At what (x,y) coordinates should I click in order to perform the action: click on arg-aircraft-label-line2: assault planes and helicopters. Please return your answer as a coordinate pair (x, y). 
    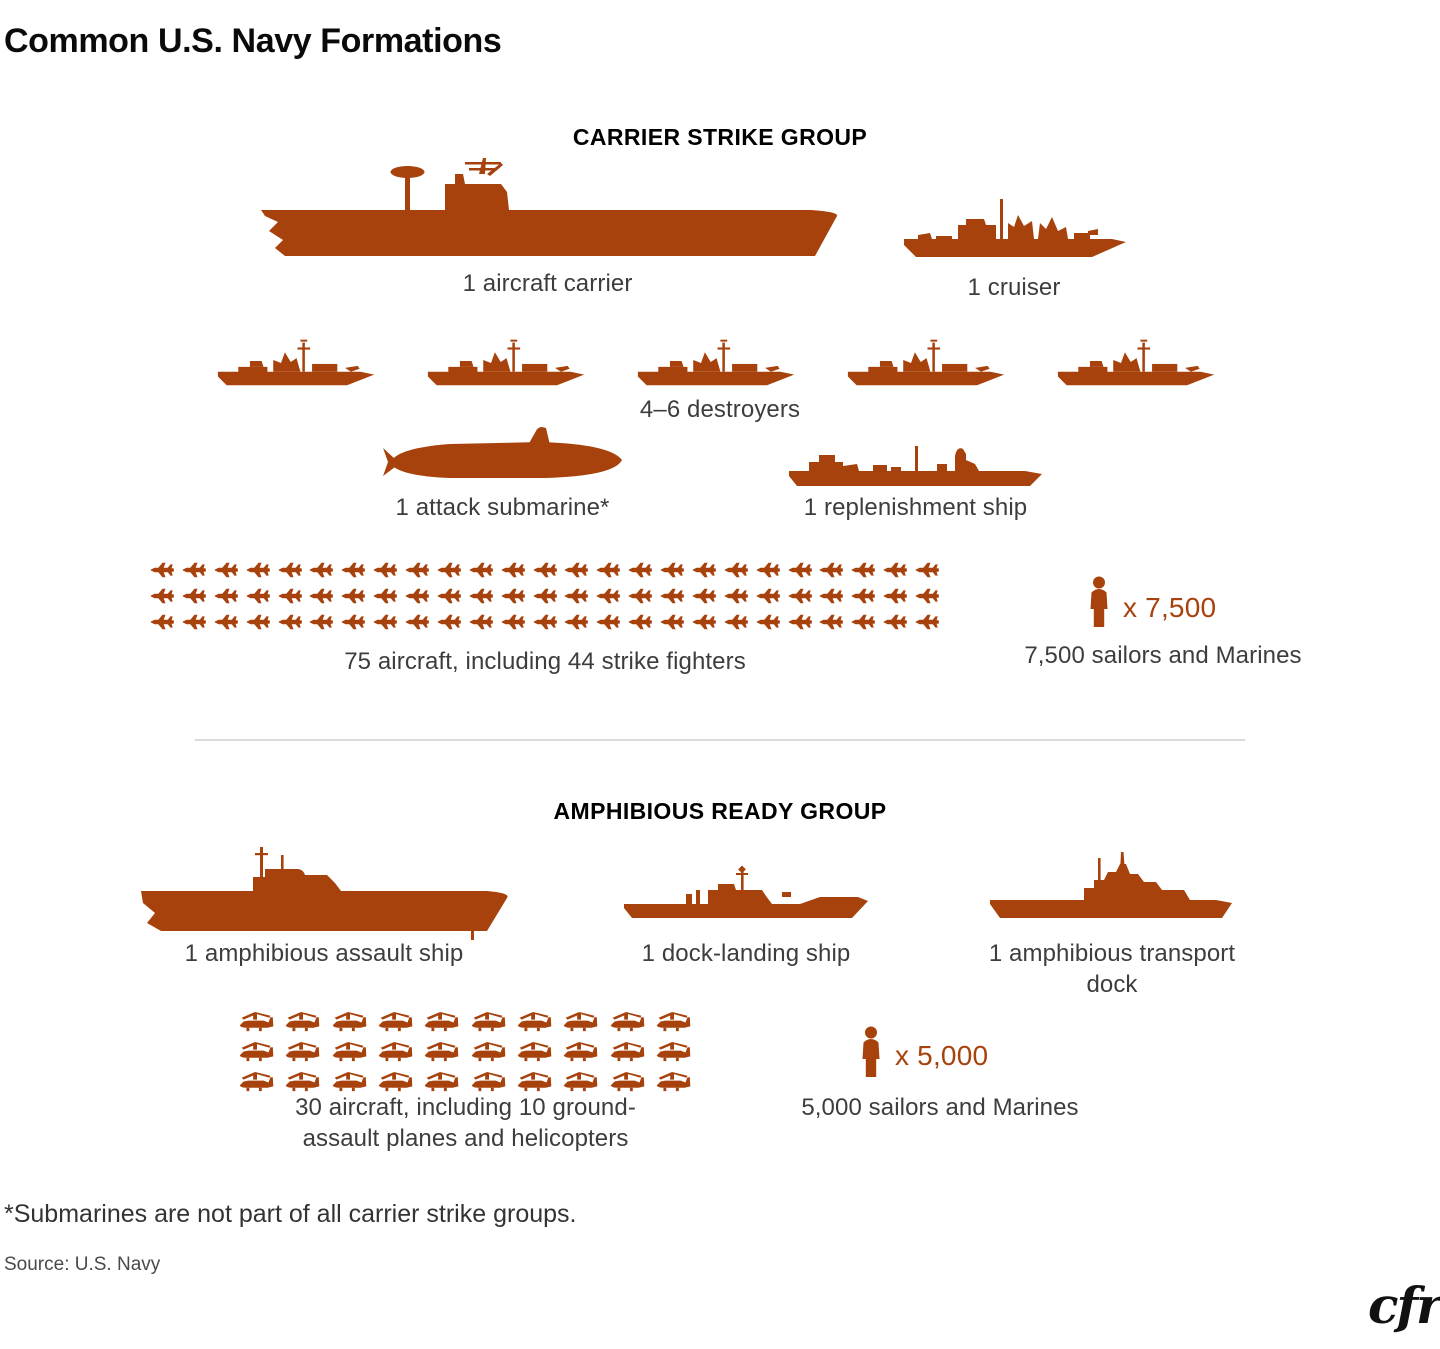
    Looking at the image, I should click on (465, 1138).